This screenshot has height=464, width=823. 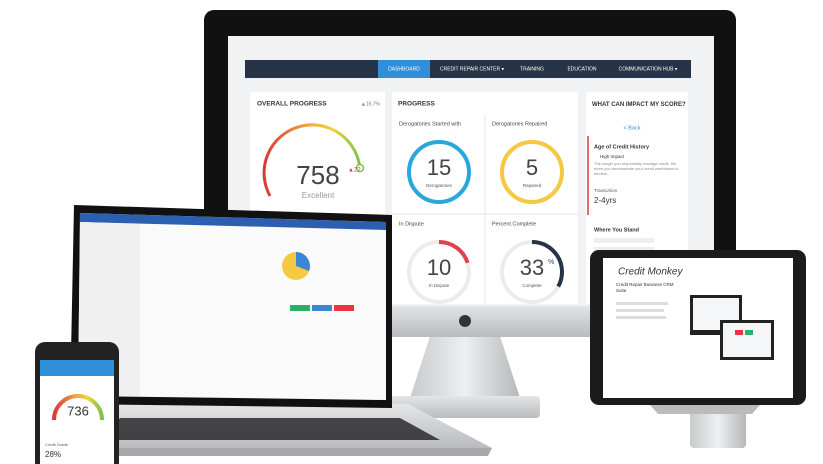 What do you see at coordinates (605, 200) in the screenshot?
I see `range: 2-4yrs` at bounding box center [605, 200].